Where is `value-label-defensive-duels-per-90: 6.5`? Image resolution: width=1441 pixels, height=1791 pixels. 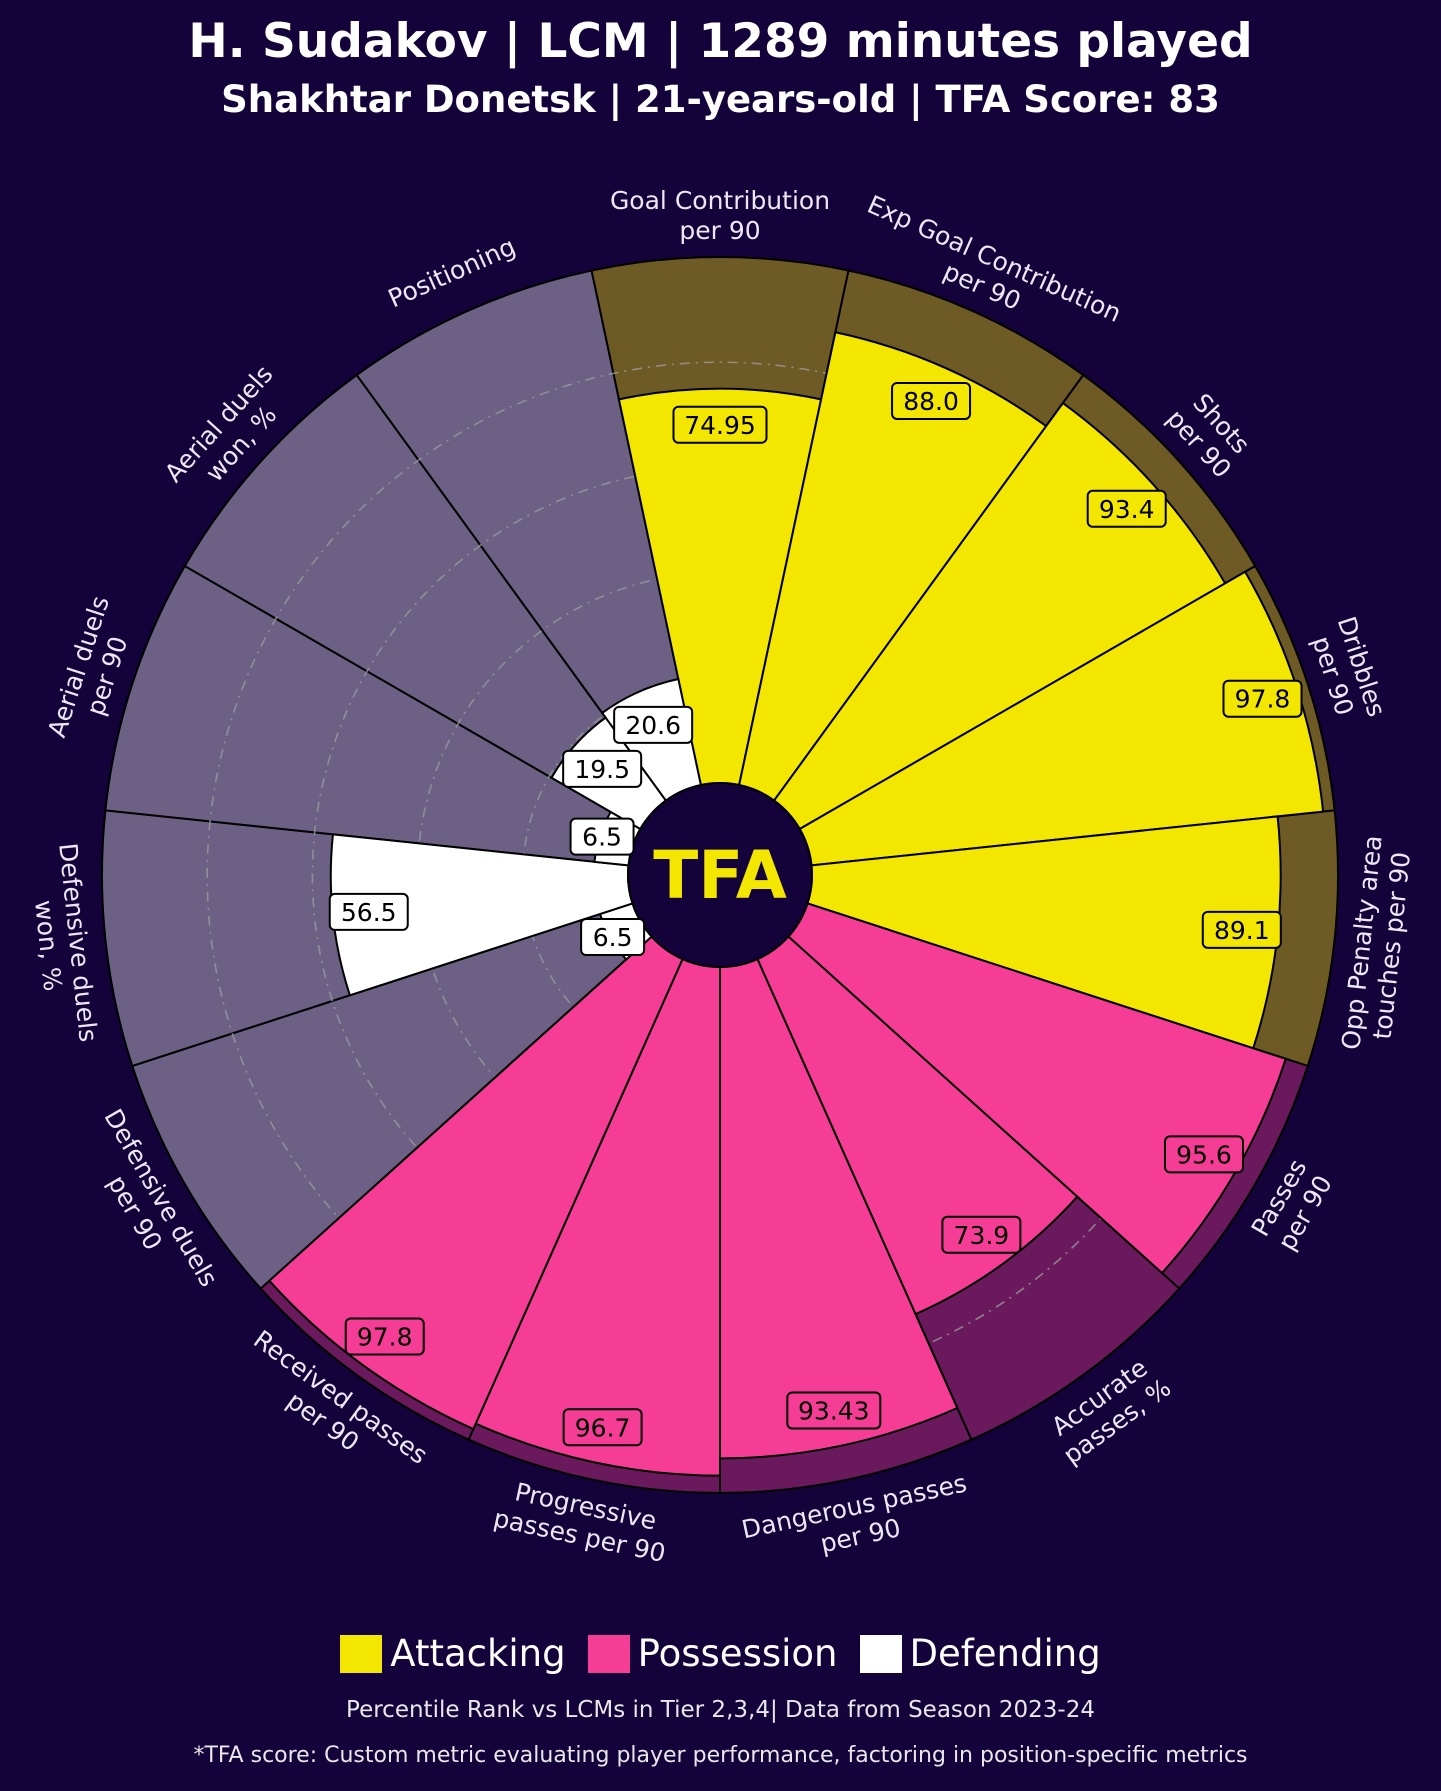
value-label-defensive-duels-per-90: 6.5 is located at coordinates (613, 937).